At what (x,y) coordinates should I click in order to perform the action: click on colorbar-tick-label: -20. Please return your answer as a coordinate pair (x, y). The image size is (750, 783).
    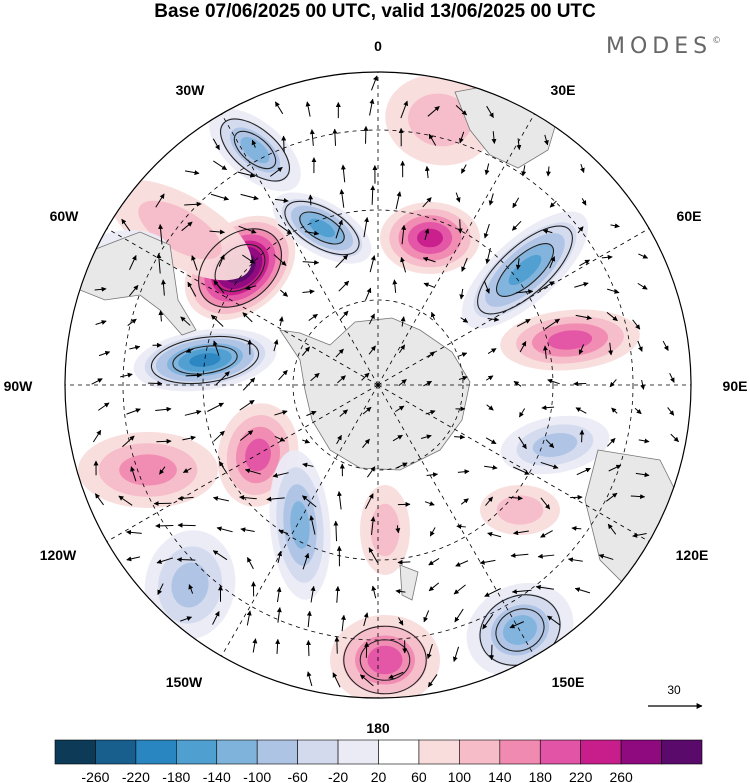
    Looking at the image, I should click on (338, 776).